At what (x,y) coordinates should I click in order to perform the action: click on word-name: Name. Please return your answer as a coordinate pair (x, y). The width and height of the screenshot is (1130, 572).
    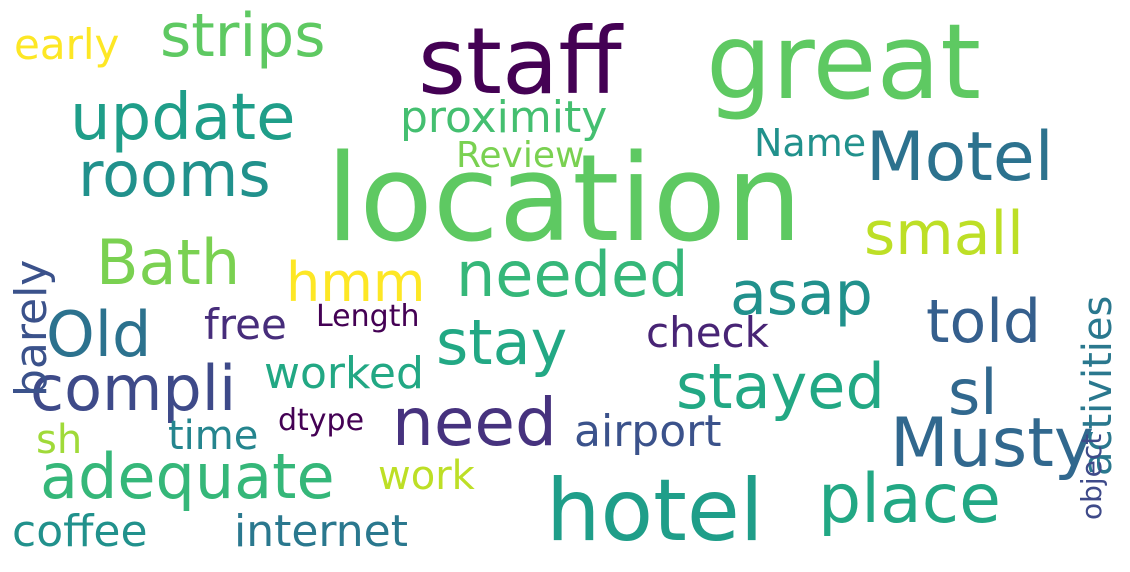
    Looking at the image, I should click on (810, 143).